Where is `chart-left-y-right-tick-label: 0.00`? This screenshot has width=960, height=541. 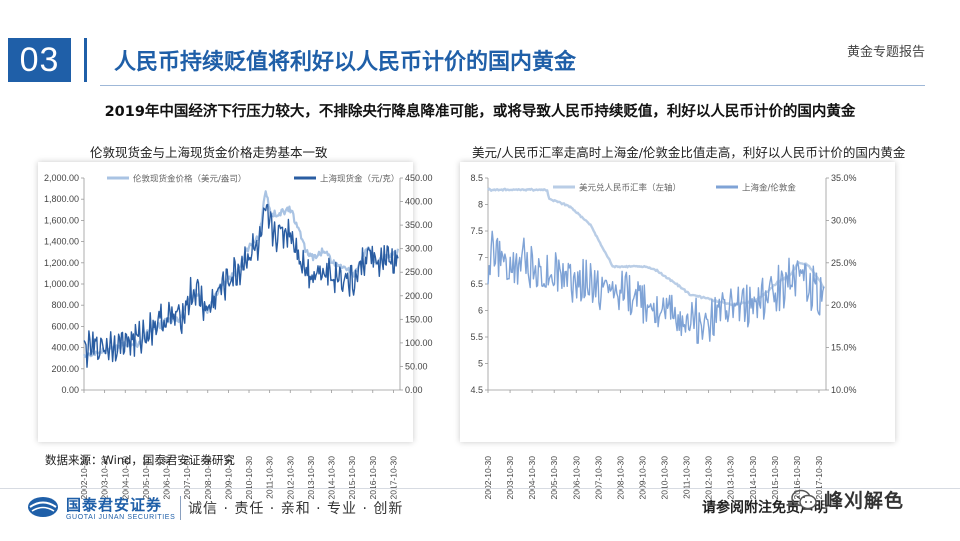 chart-left-y-right-tick-label: 0.00 is located at coordinates (414, 390).